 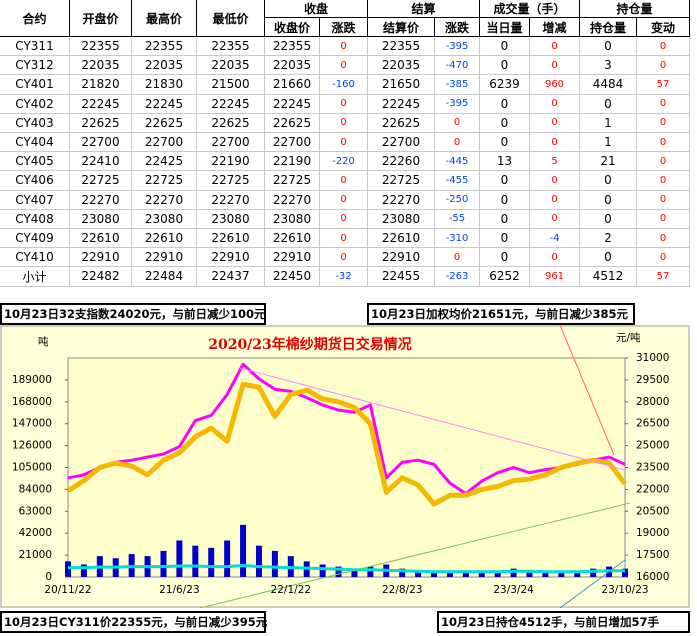 What do you see at coordinates (231, 85) in the screenshot?
I see `table-cell: 21500` at bounding box center [231, 85].